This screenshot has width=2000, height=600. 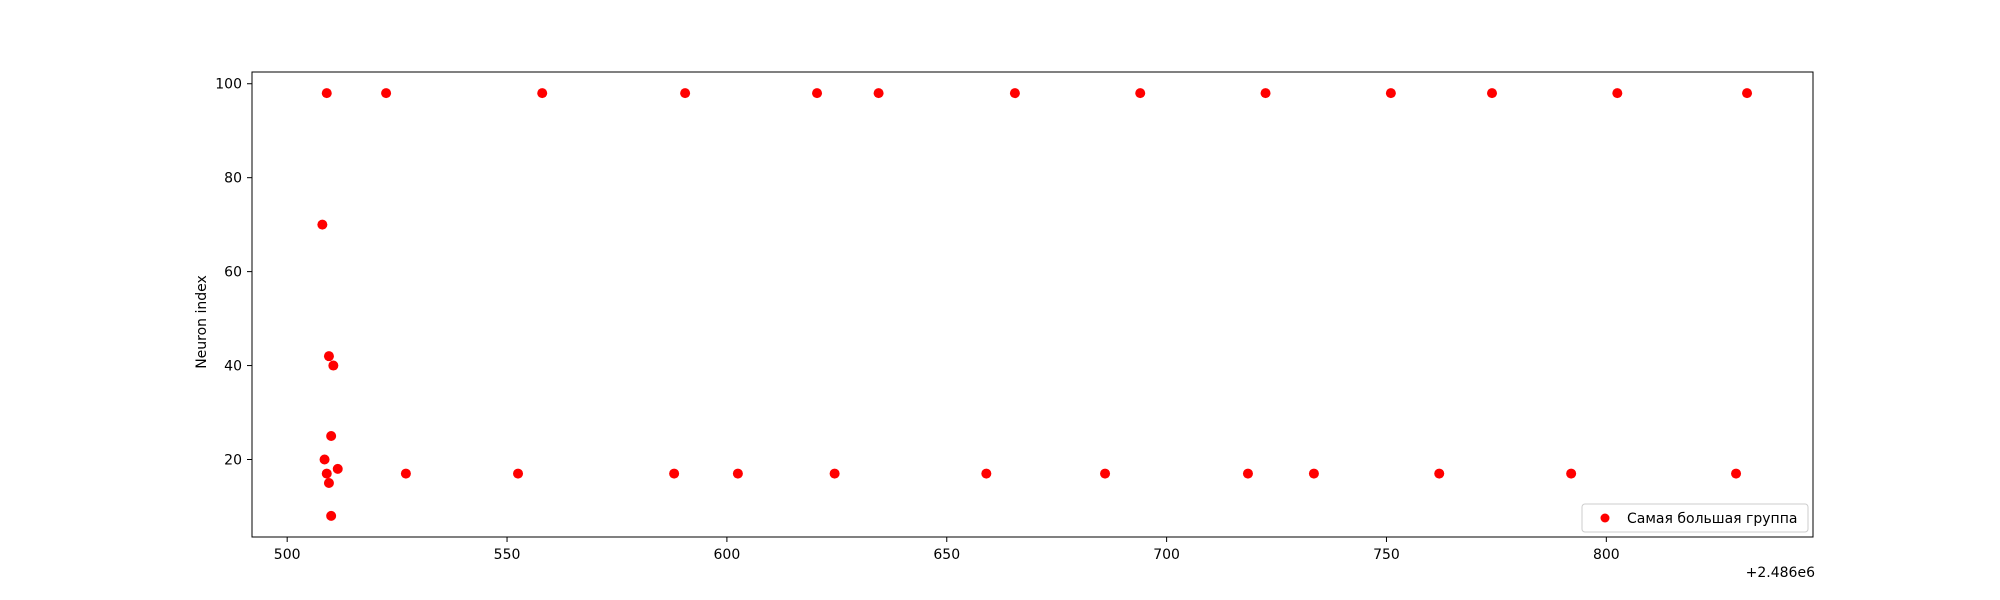 What do you see at coordinates (233, 461) in the screenshot?
I see `y-tick-label: 20` at bounding box center [233, 461].